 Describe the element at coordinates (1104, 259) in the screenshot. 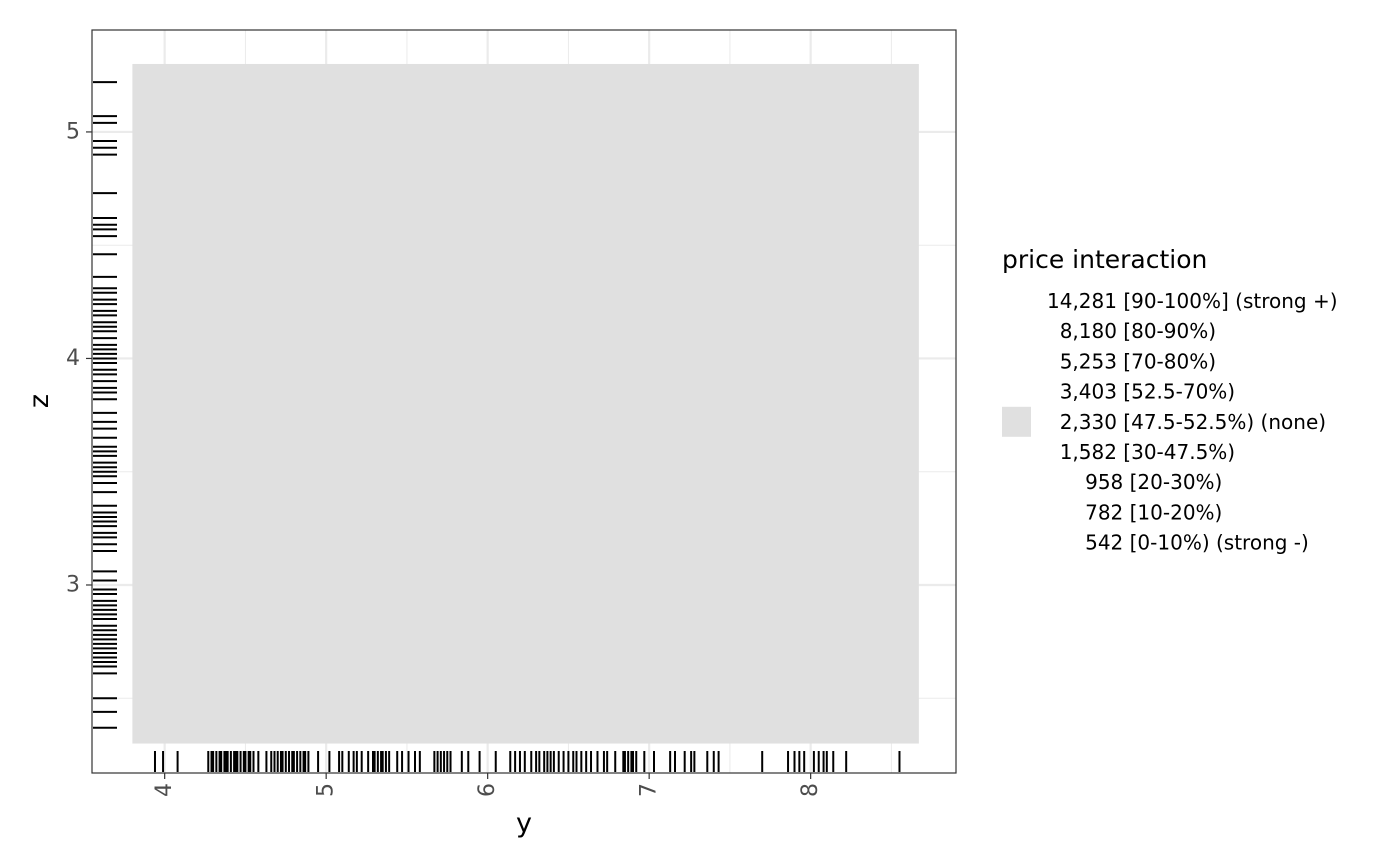

I see `legend-title: price interaction` at that location.